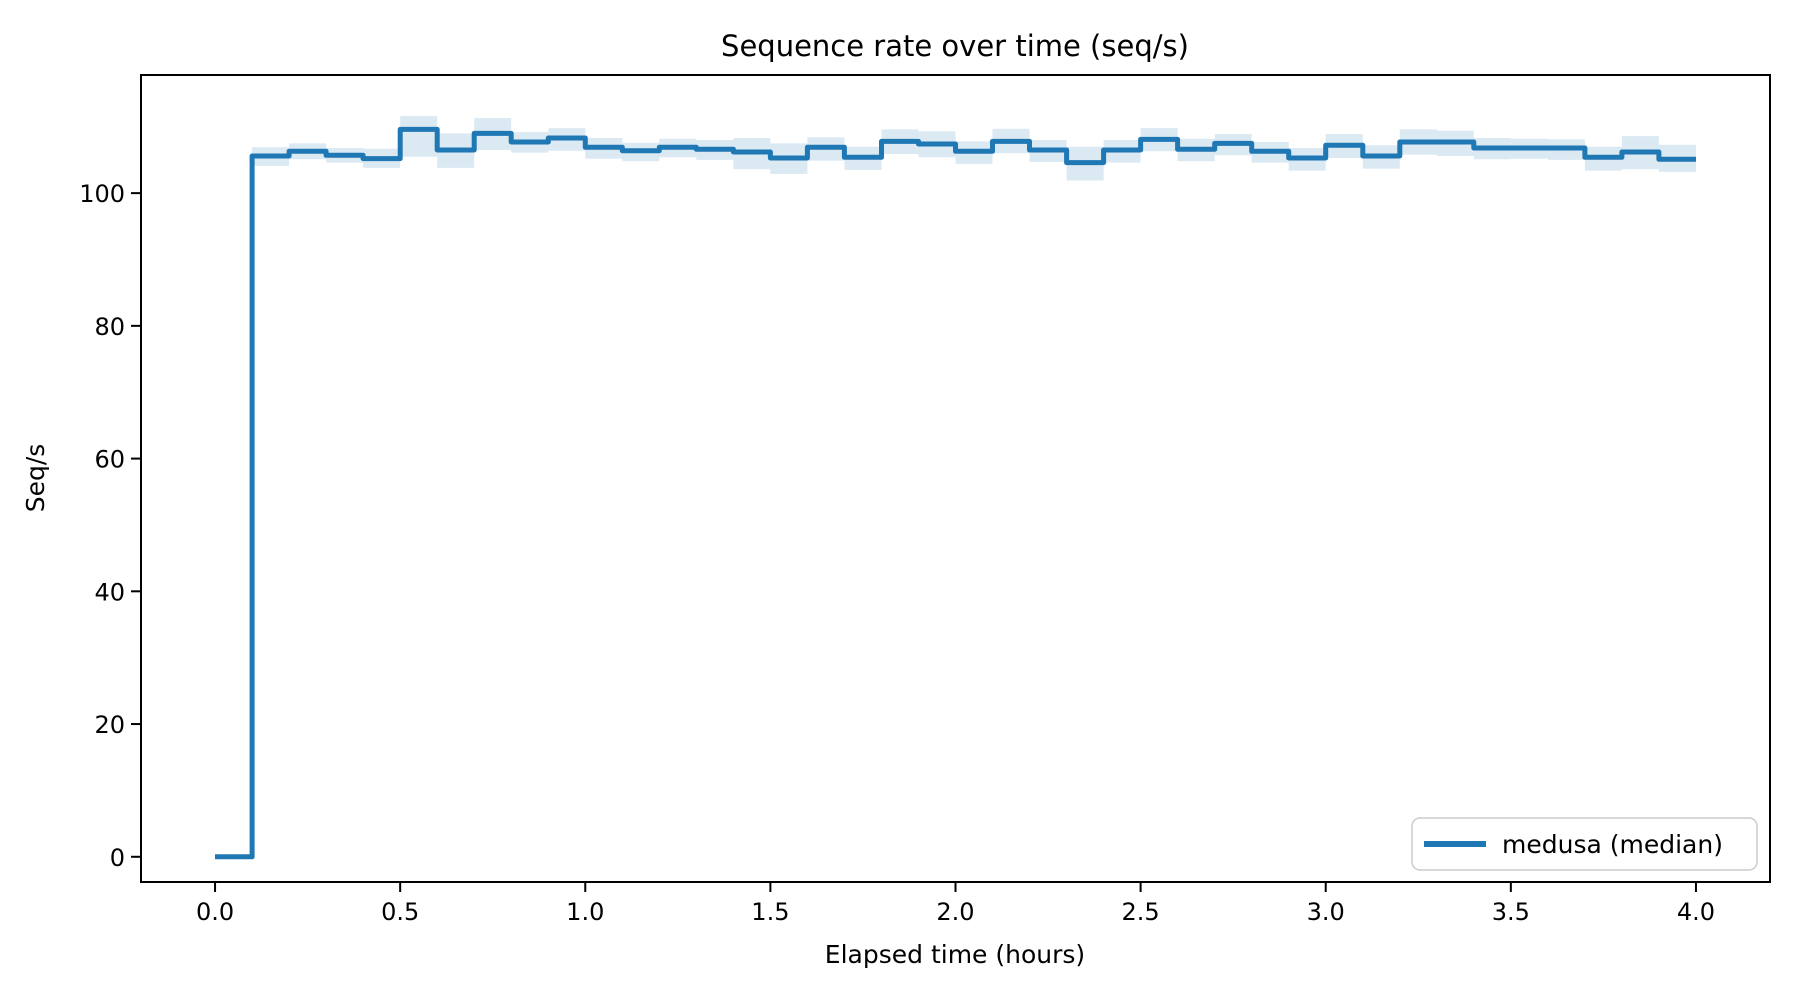  What do you see at coordinates (110, 526) in the screenshot?
I see `y-axis-ticks: 0 20 40 60 80 100` at bounding box center [110, 526].